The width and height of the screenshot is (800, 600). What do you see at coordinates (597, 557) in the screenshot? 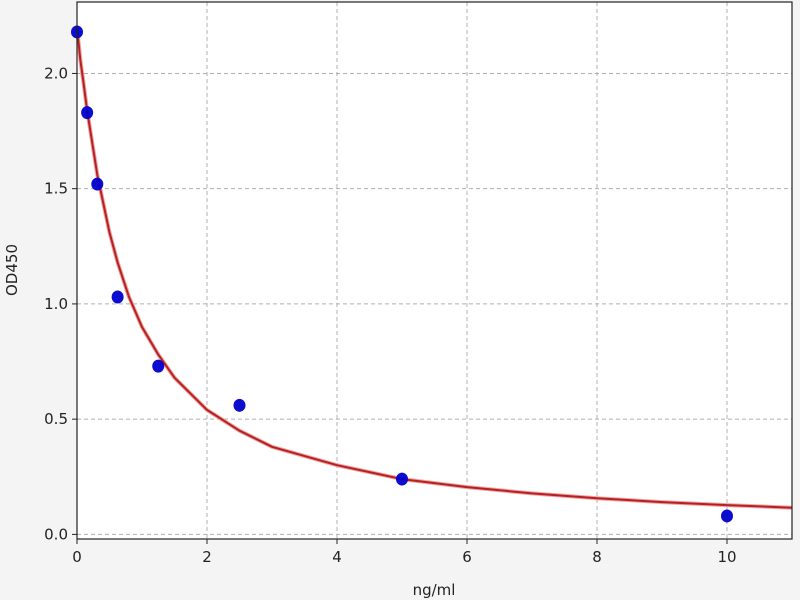
I see `x-tick-label: 8` at bounding box center [597, 557].